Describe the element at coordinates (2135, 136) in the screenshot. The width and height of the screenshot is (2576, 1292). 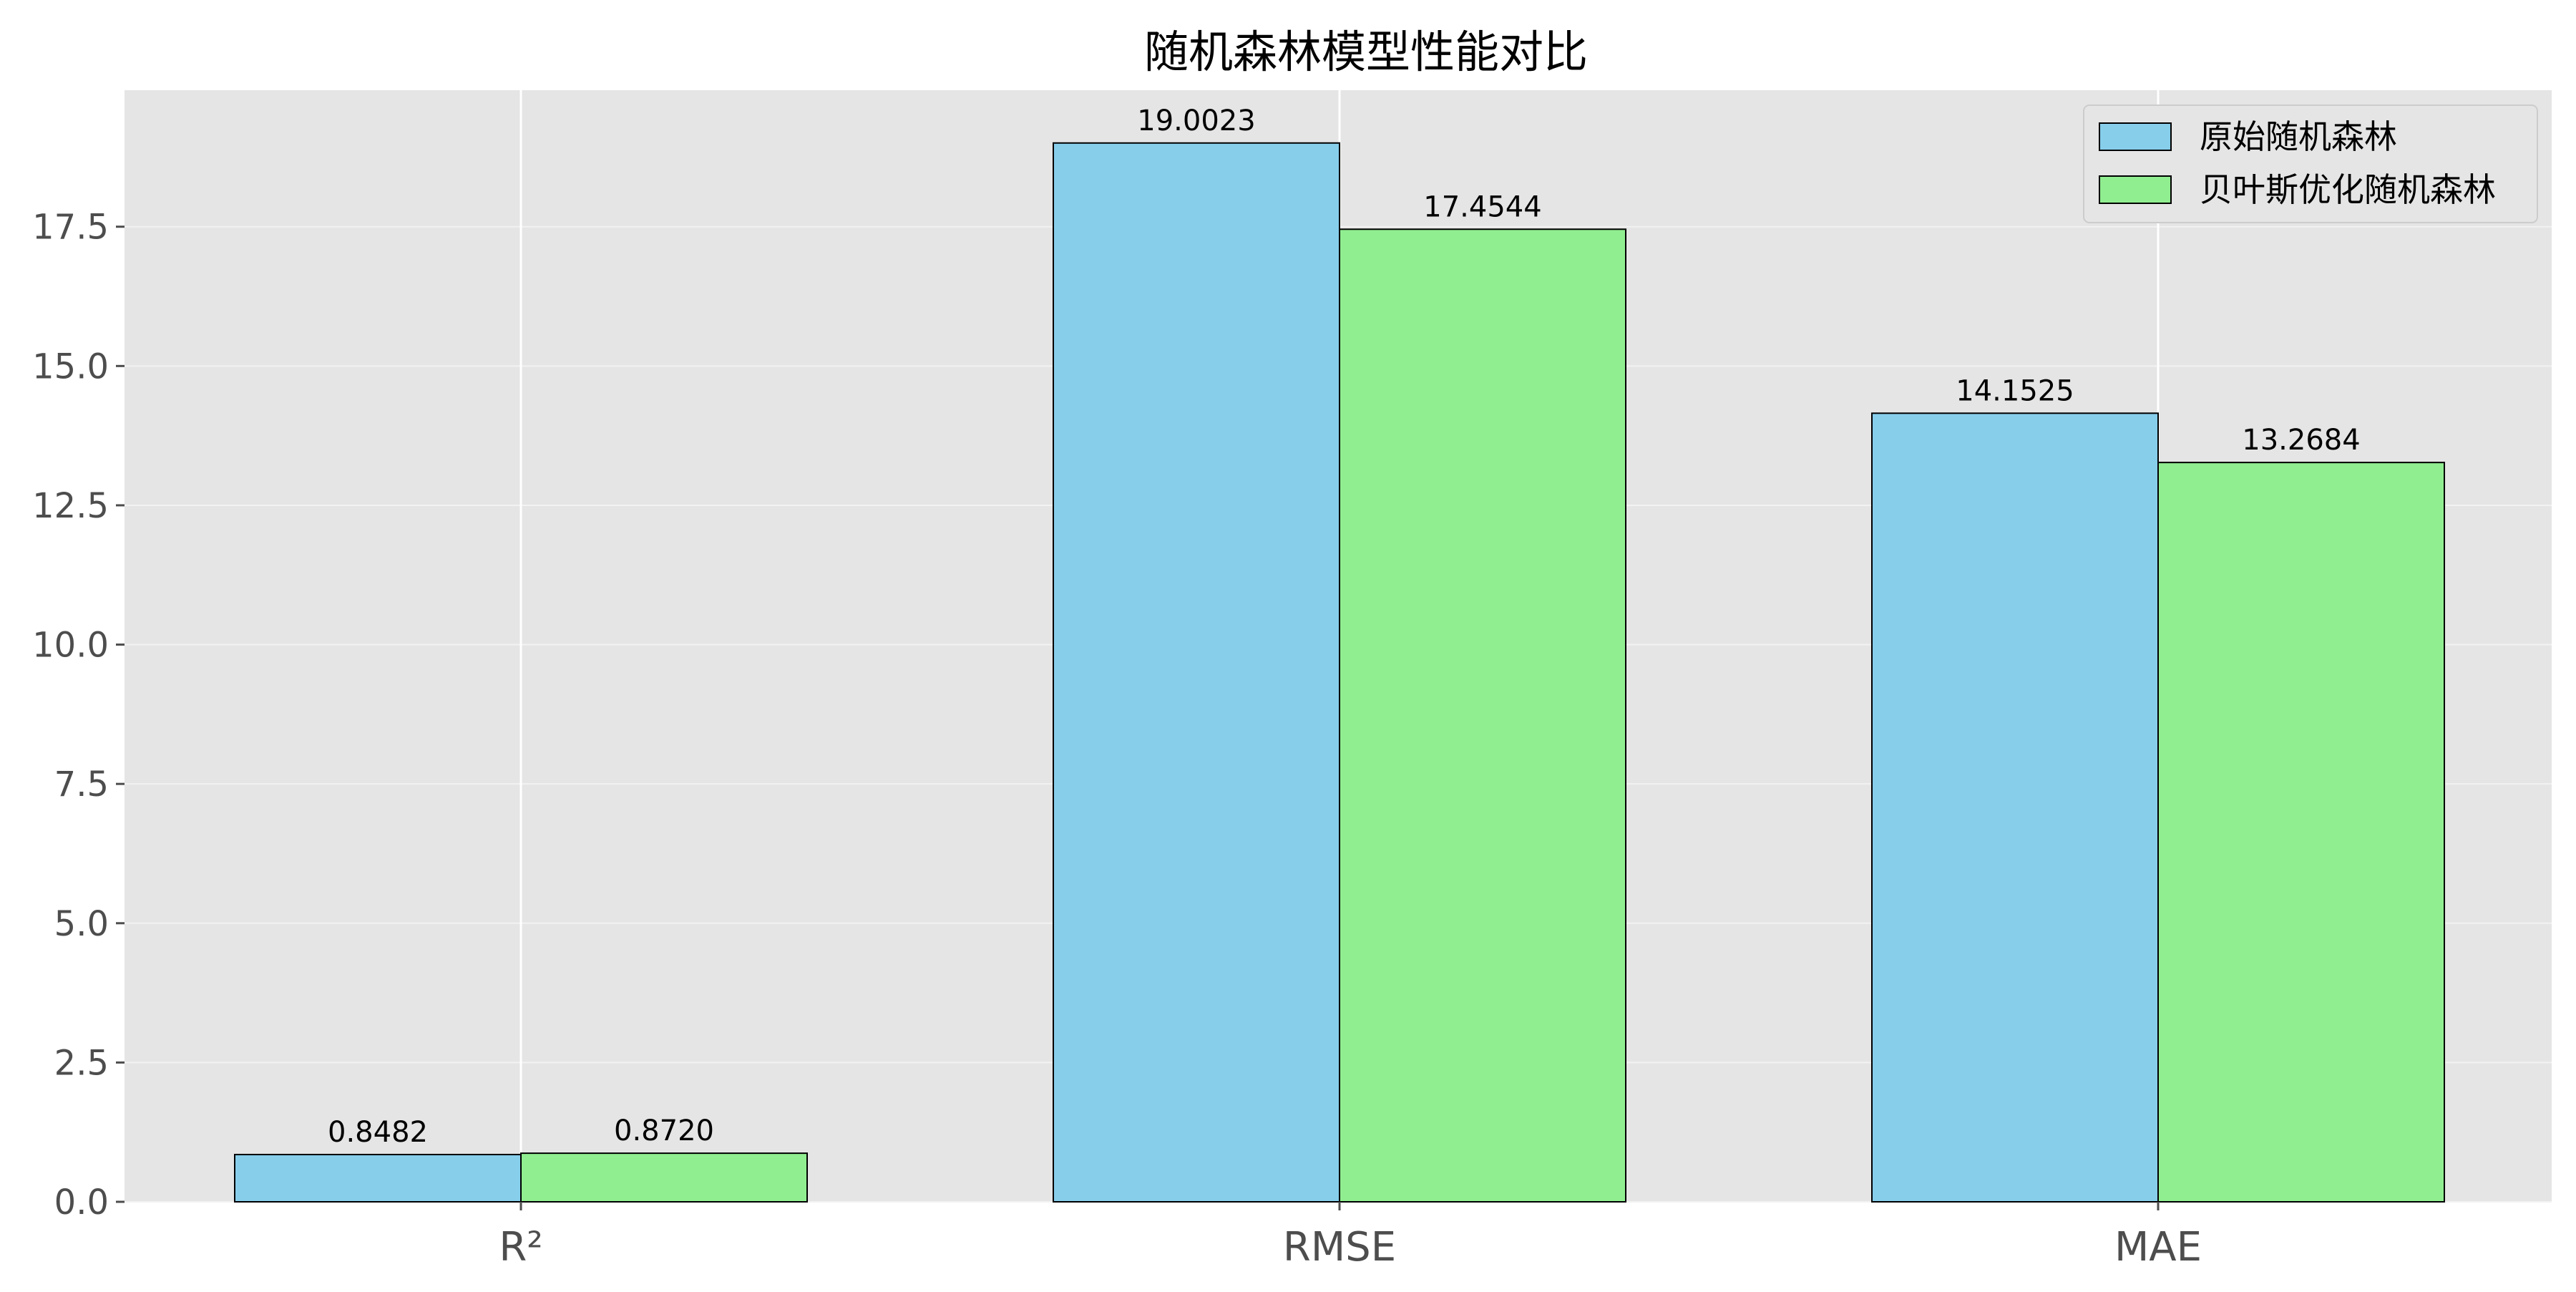
I see `legend-swatch-original` at that location.